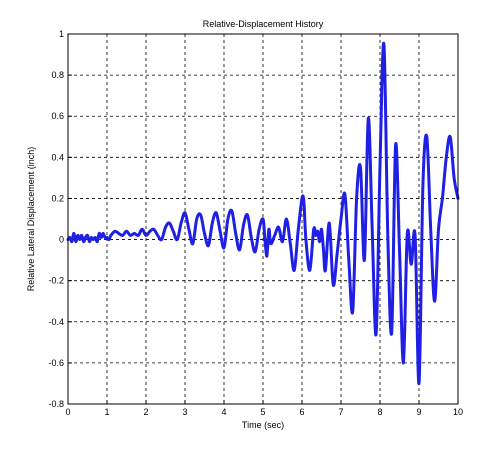  Describe the element at coordinates (57, 116) in the screenshot. I see `y-tick-label: 0.6` at that location.